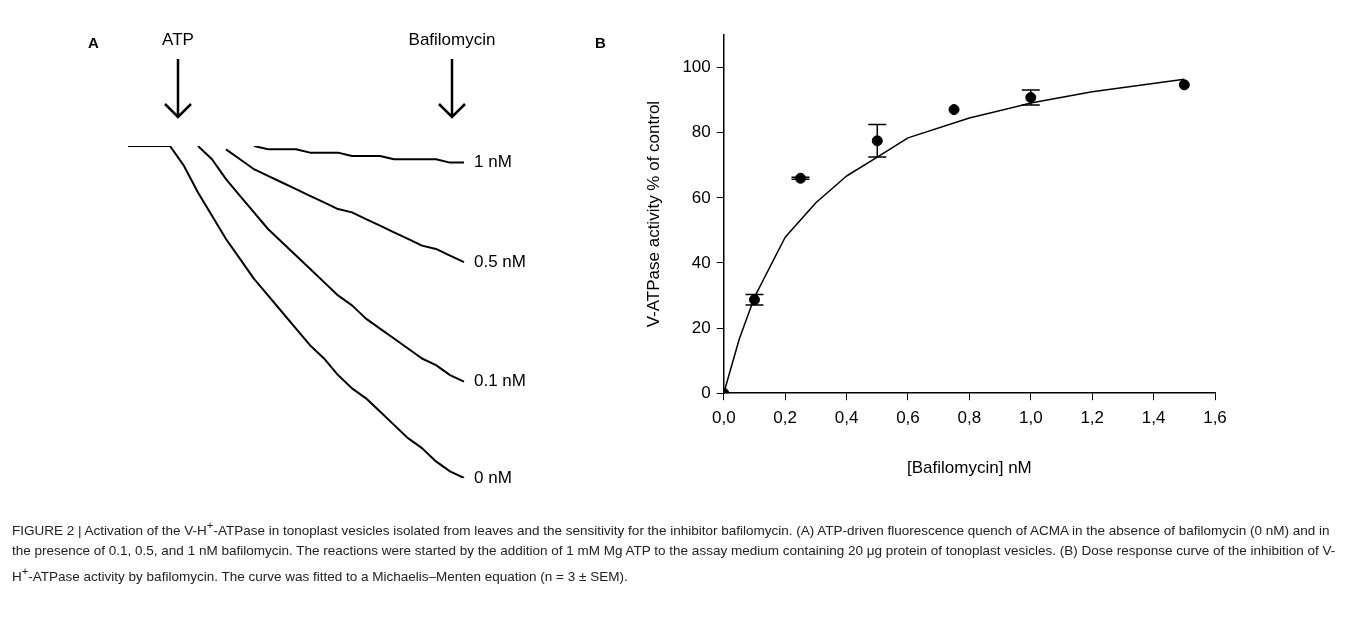 Image resolution: width=1355 pixels, height=640 pixels. I want to click on x-tick-label: 0,2, so click(785, 418).